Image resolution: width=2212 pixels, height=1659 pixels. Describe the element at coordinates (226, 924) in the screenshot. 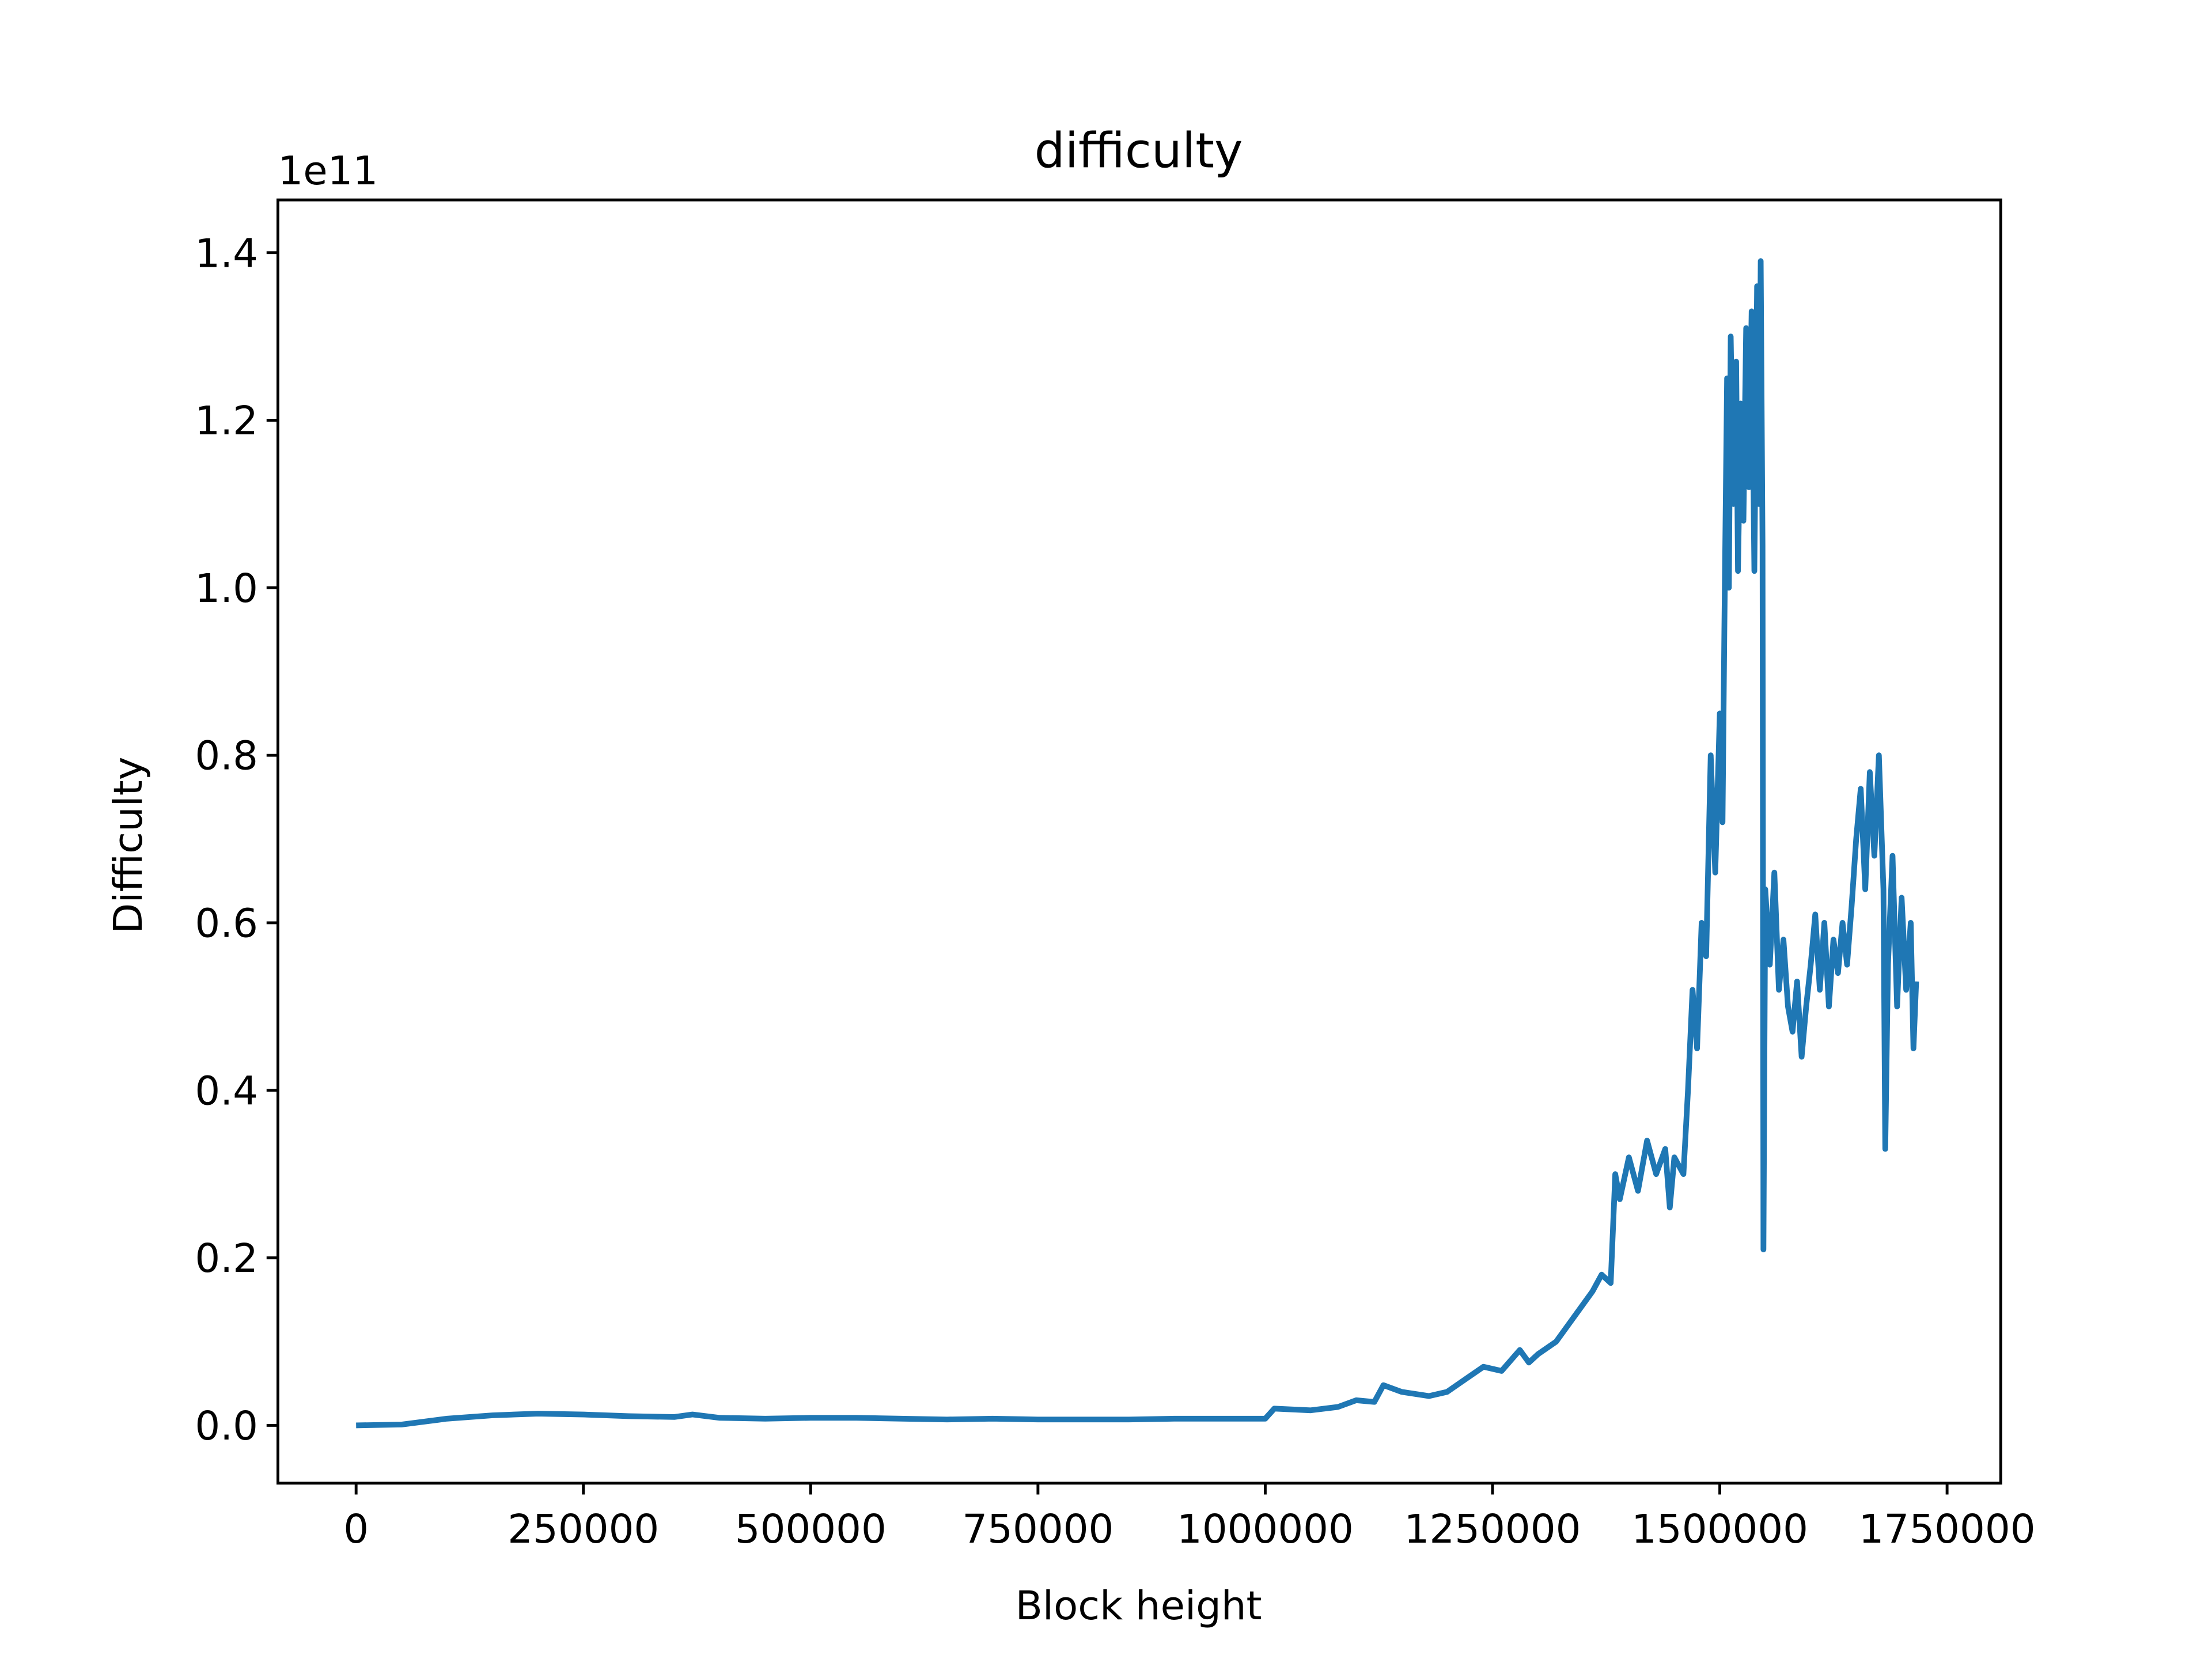

I see `y-tick-label: 0.6` at that location.